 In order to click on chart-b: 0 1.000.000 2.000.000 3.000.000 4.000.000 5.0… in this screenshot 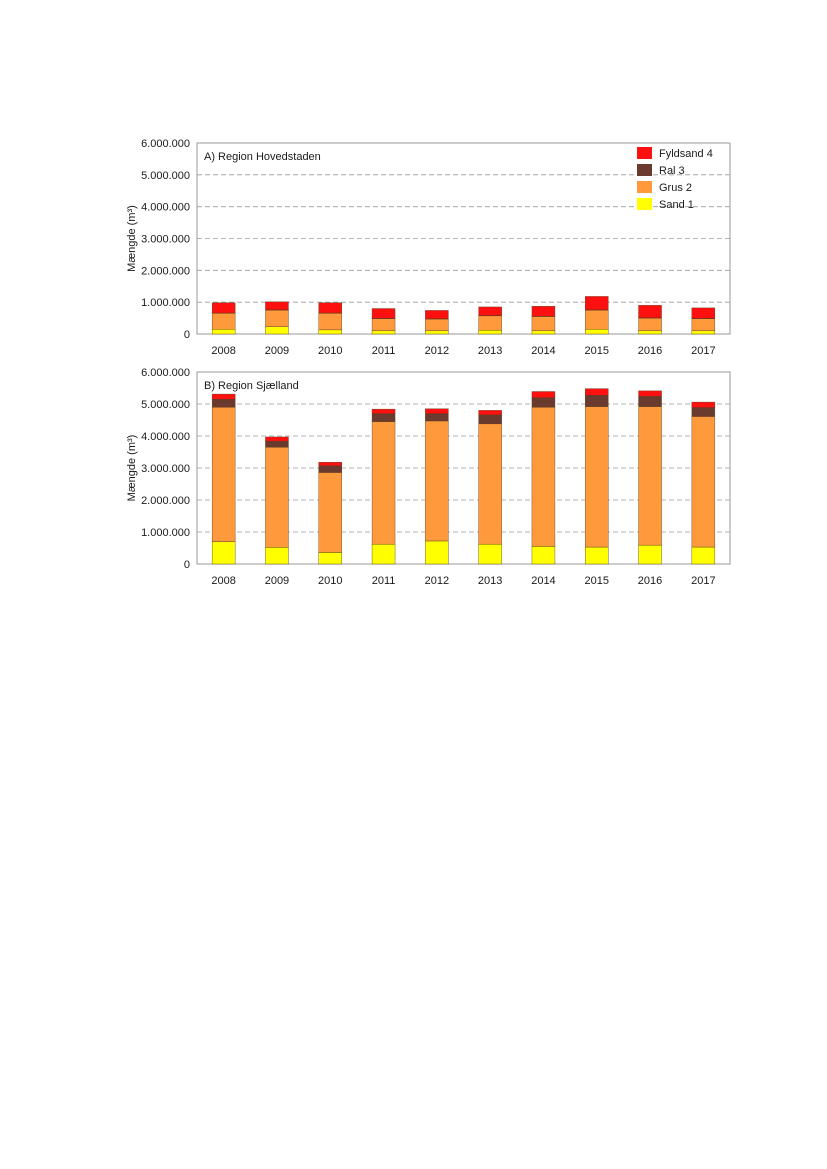, I will do `click(428, 477)`.